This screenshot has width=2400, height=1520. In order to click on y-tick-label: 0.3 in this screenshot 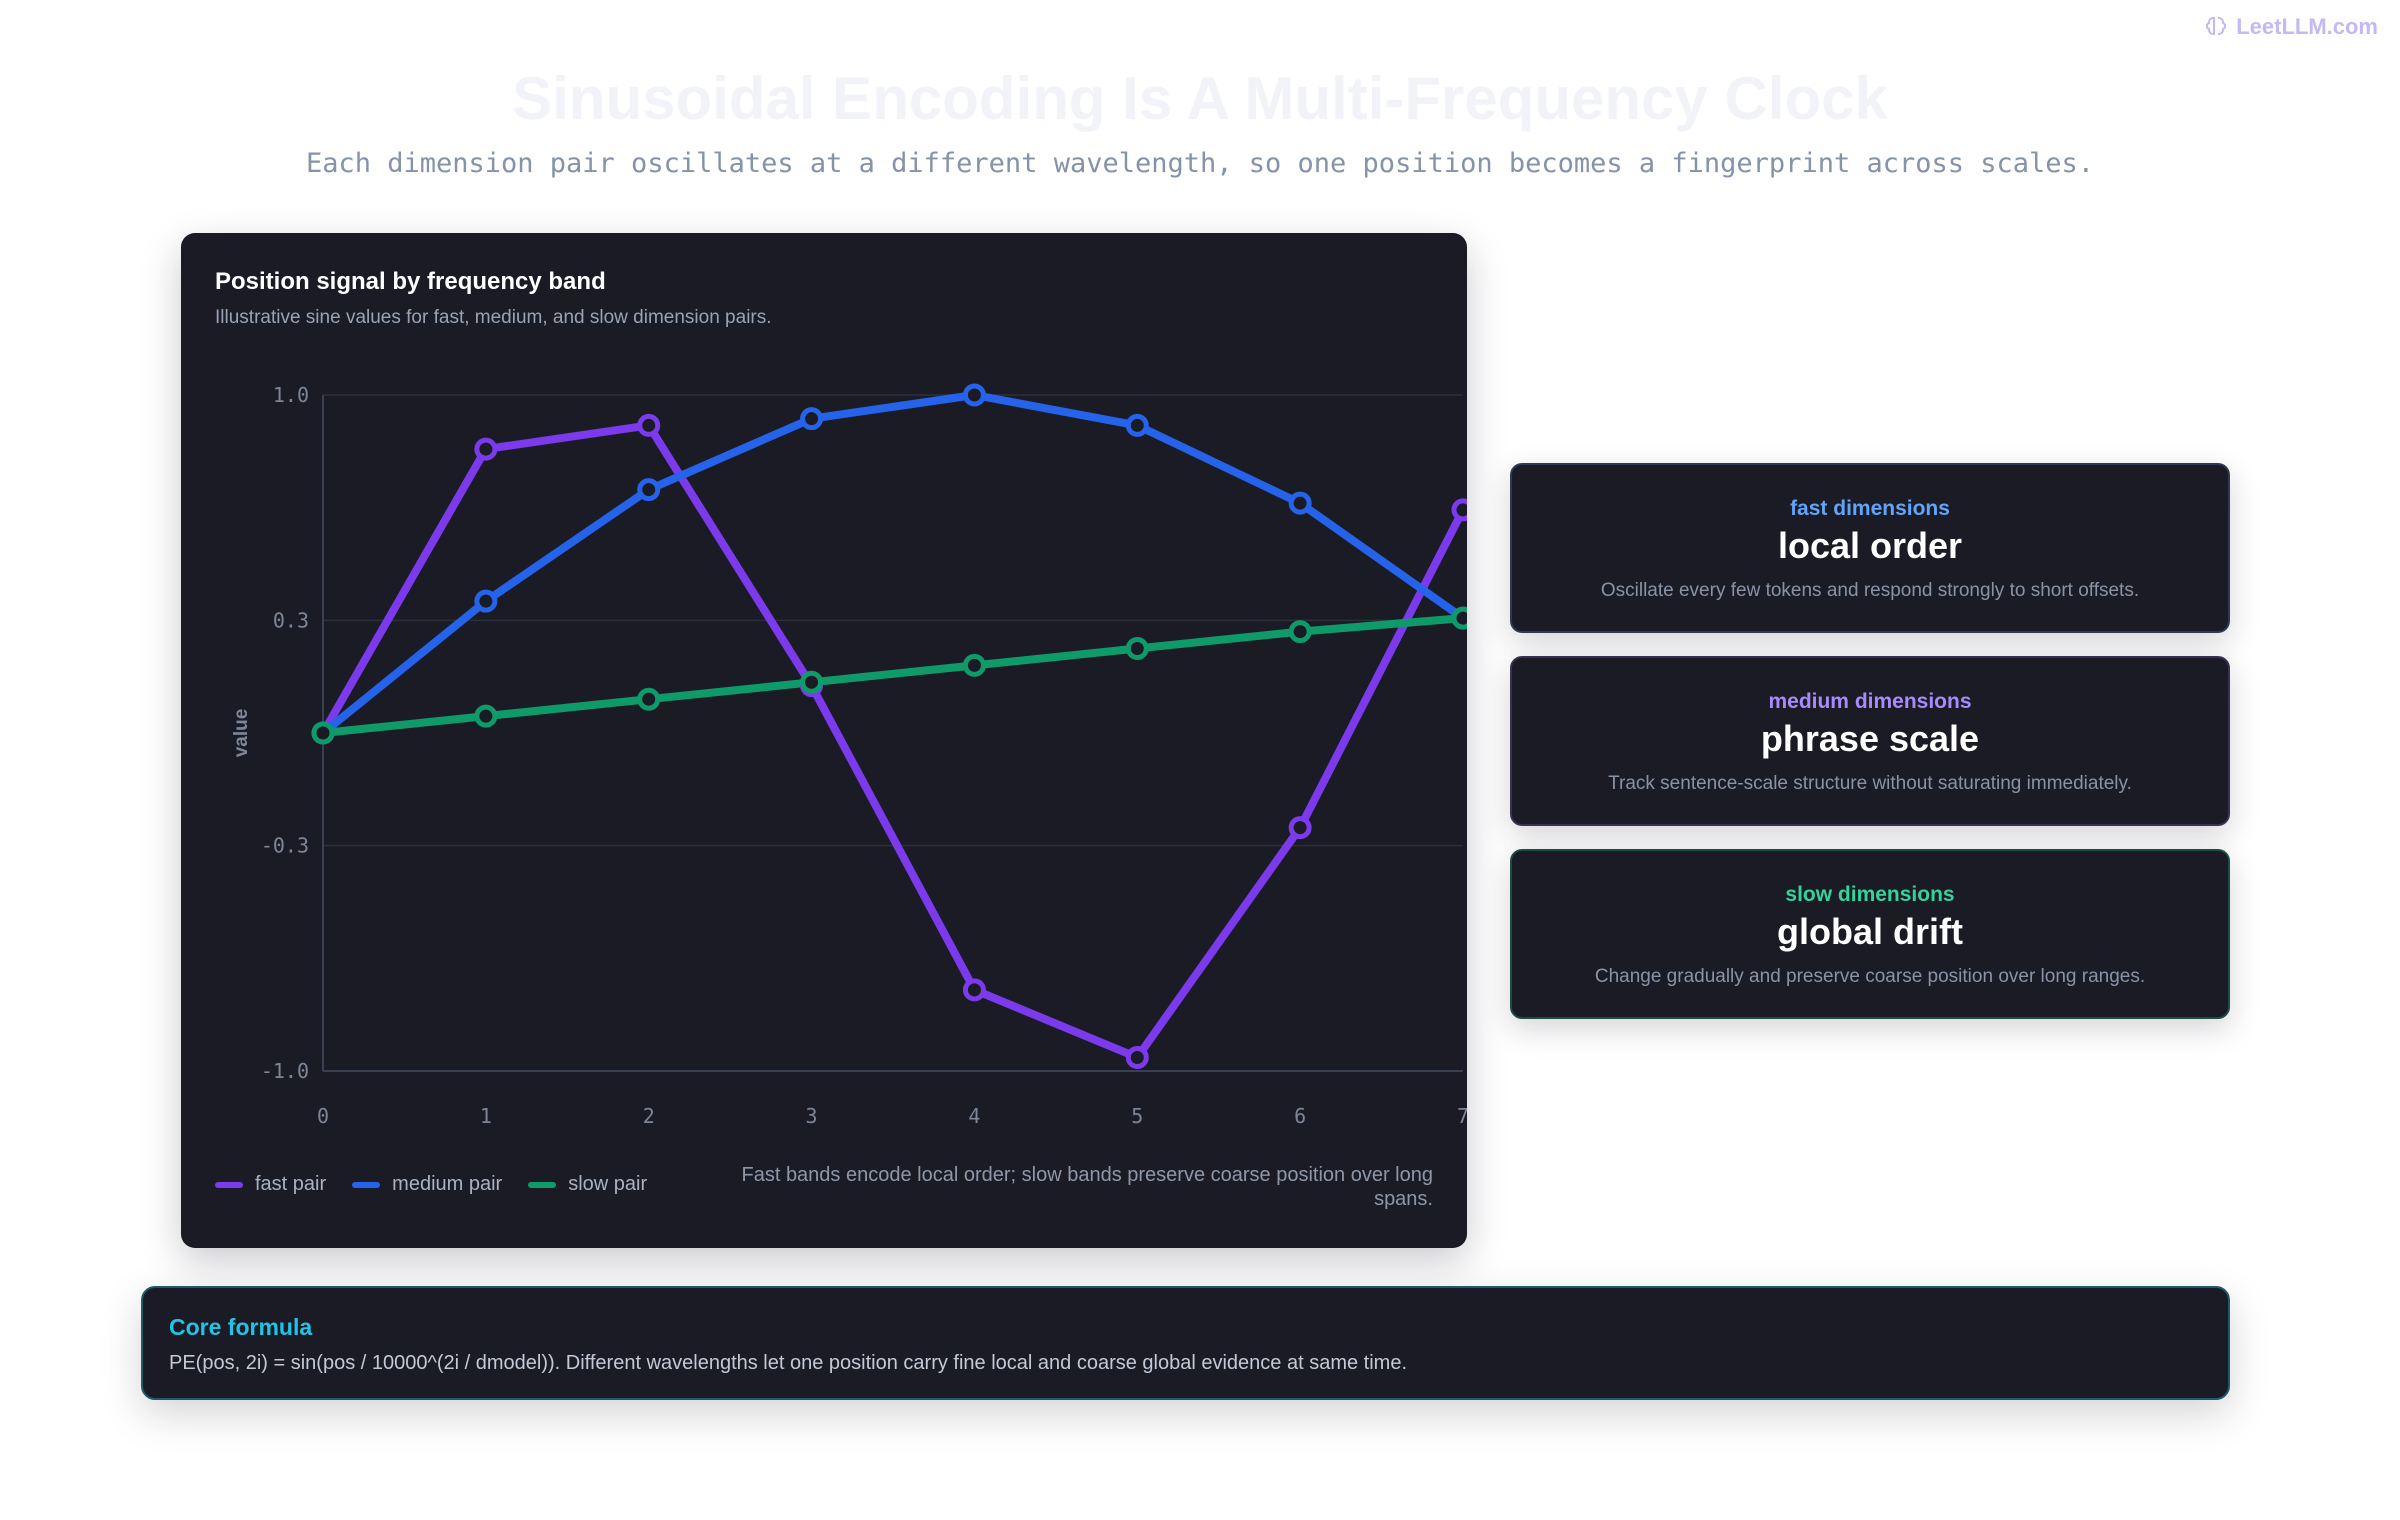, I will do `click(291, 620)`.